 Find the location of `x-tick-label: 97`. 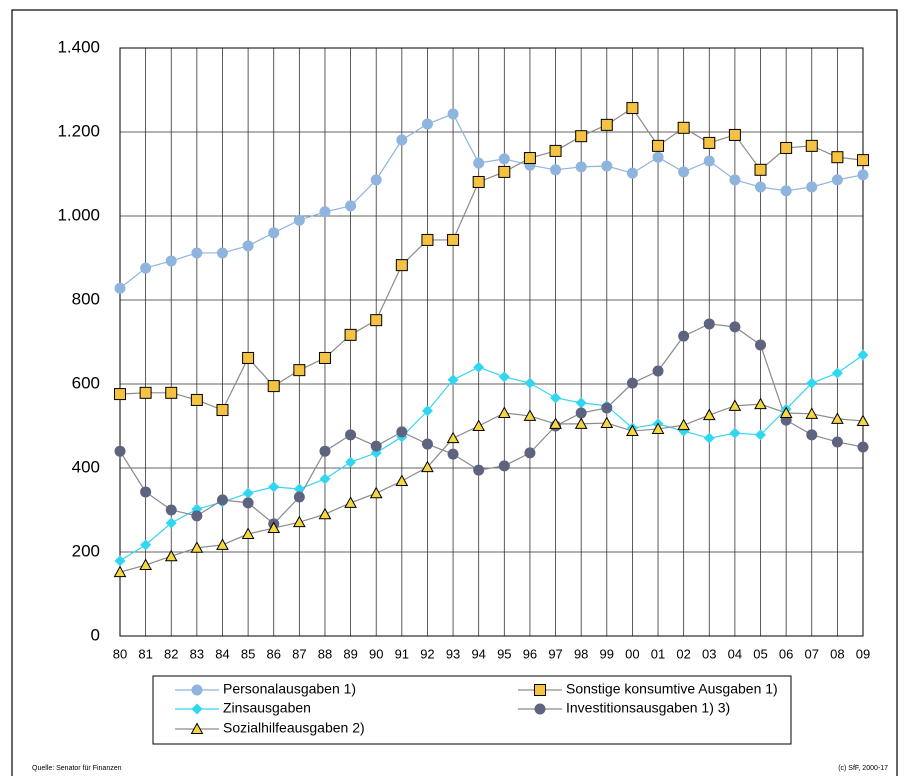

x-tick-label: 97 is located at coordinates (555, 653).